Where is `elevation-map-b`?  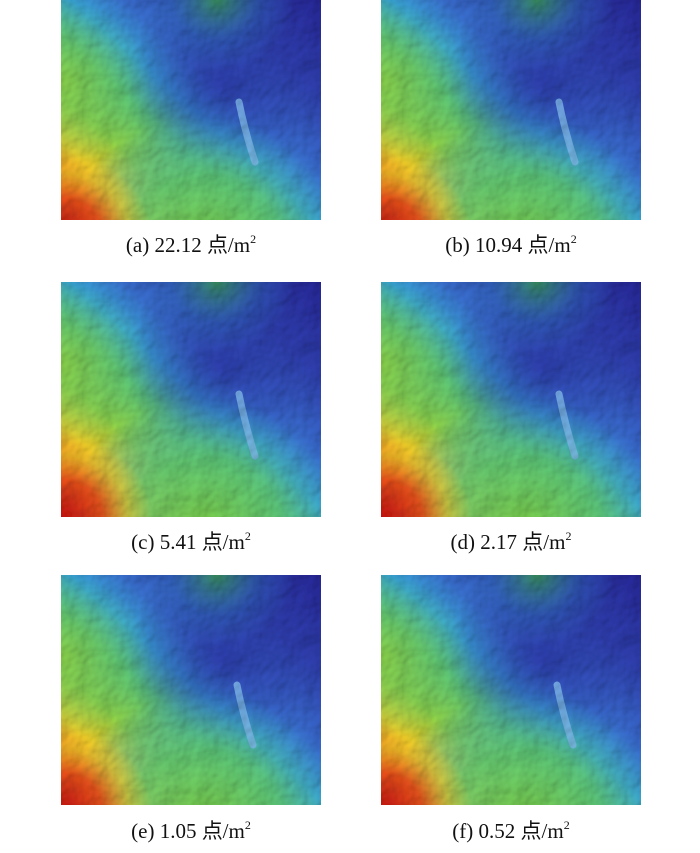 elevation-map-b is located at coordinates (511, 110).